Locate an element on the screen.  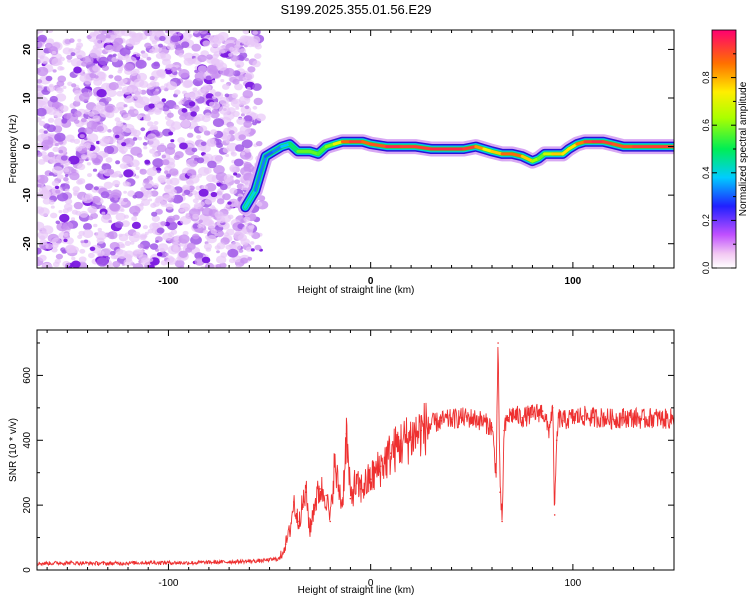
noise-region is located at coordinates (153, 149).